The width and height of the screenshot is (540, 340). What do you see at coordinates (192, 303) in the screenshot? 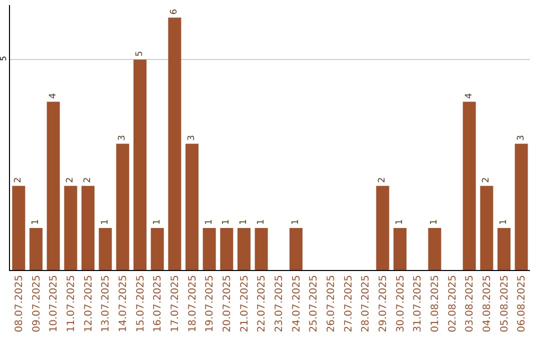
I see `x-tick-label: 18.07.2025` at bounding box center [192, 303].